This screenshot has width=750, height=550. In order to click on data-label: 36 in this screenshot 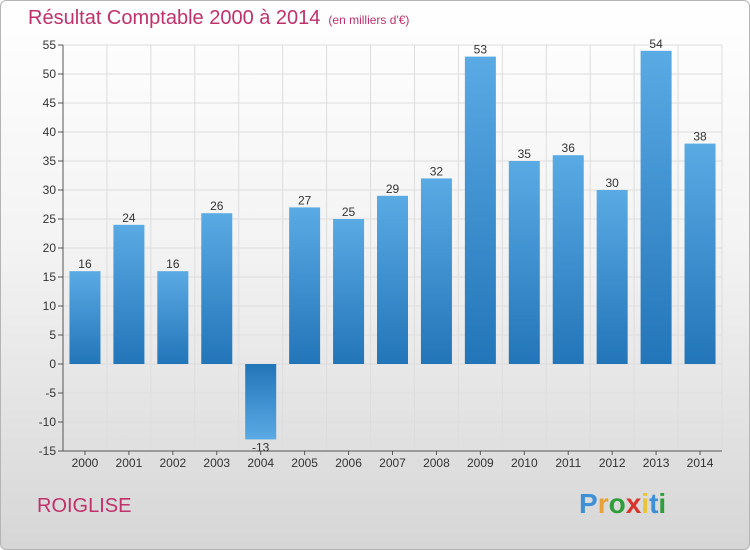, I will do `click(569, 148)`.